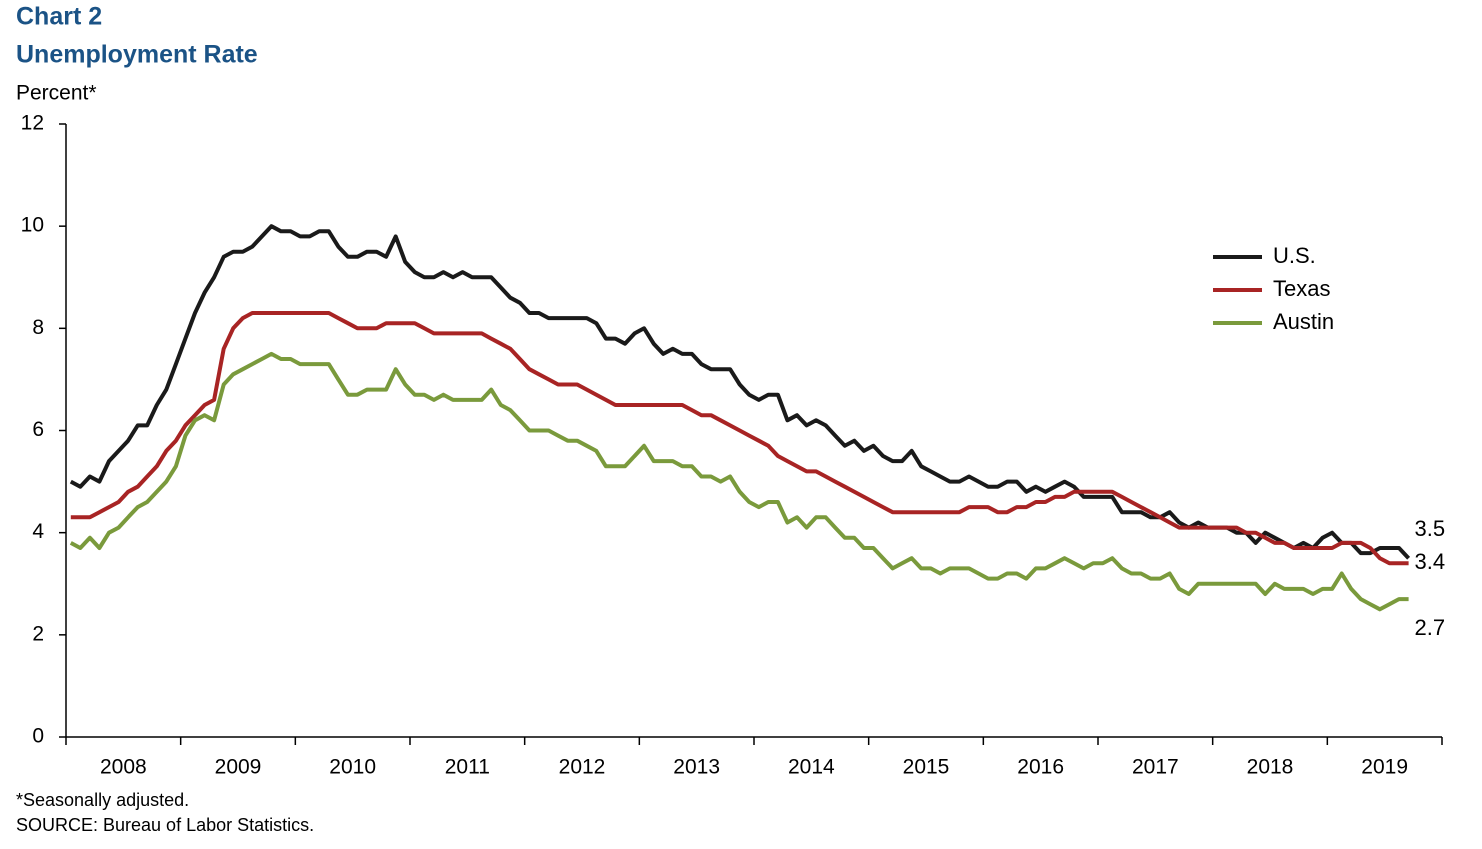 The height and width of the screenshot is (849, 1482). I want to click on end-value-label: 2.7, so click(1430, 627).